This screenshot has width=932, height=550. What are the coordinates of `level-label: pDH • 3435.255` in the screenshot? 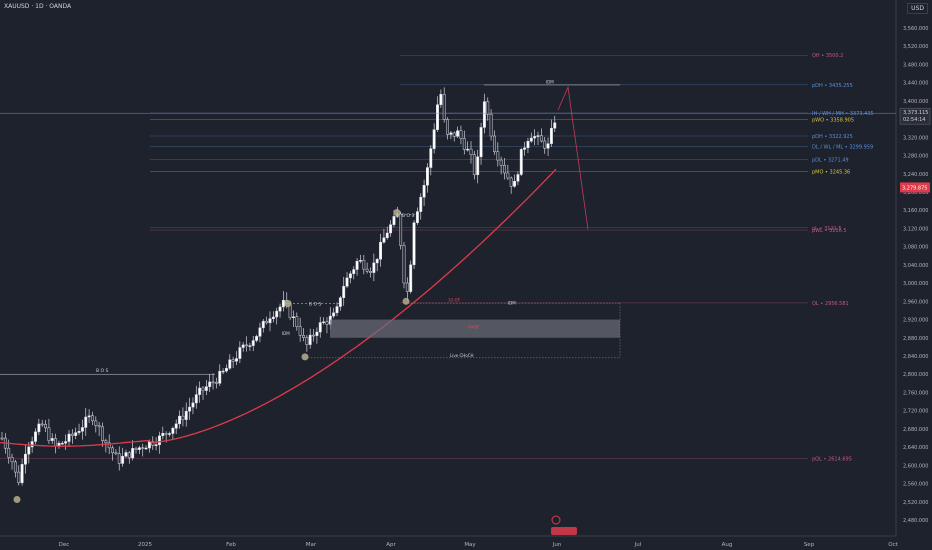 It's located at (832, 86).